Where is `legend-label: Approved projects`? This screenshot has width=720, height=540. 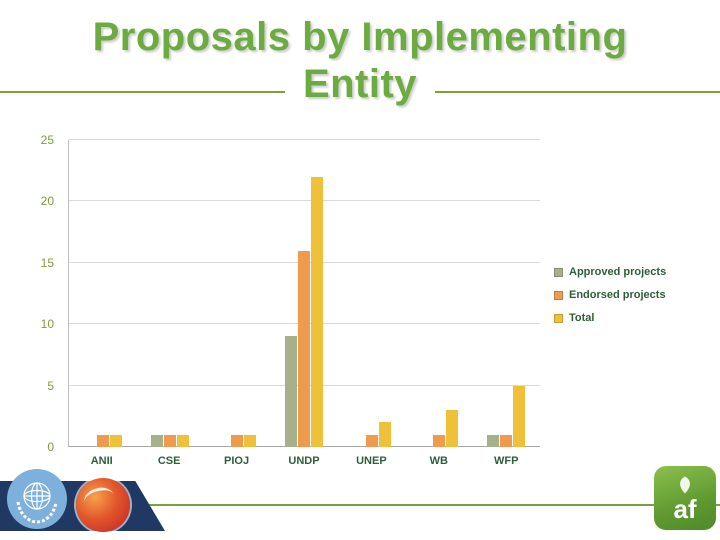 legend-label: Approved projects is located at coordinates (618, 272).